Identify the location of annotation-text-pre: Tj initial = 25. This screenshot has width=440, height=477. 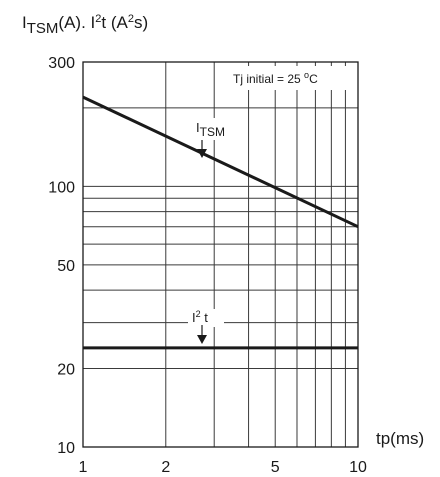
(268, 79).